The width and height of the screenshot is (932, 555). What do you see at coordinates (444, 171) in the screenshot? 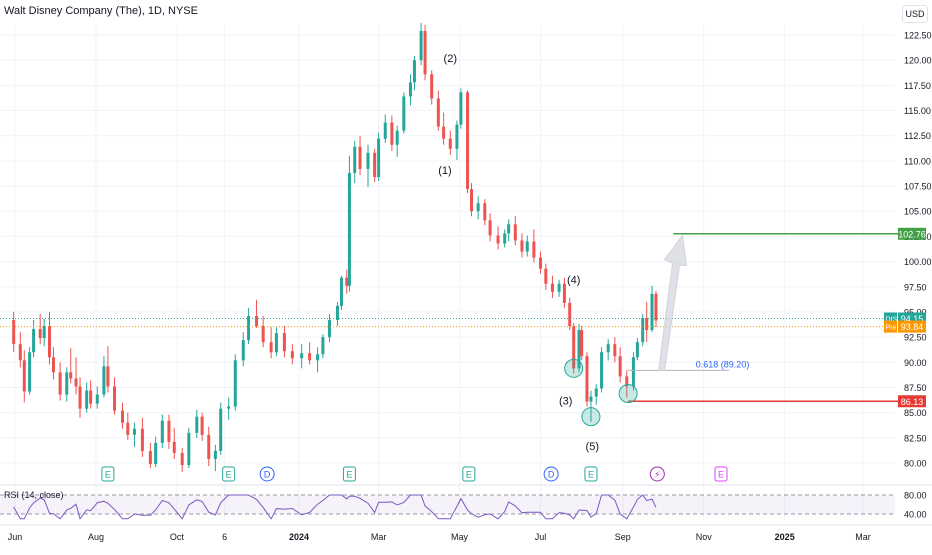
I see `wave-label: (1)` at bounding box center [444, 171].